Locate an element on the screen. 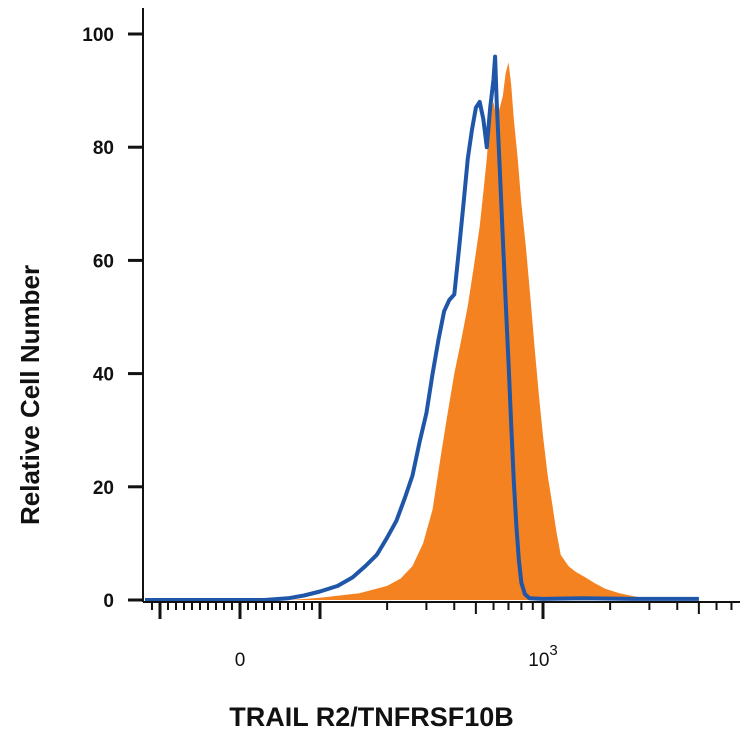 This screenshot has height=745, width=743. x-tick-label-base: 0 is located at coordinates (240, 660).